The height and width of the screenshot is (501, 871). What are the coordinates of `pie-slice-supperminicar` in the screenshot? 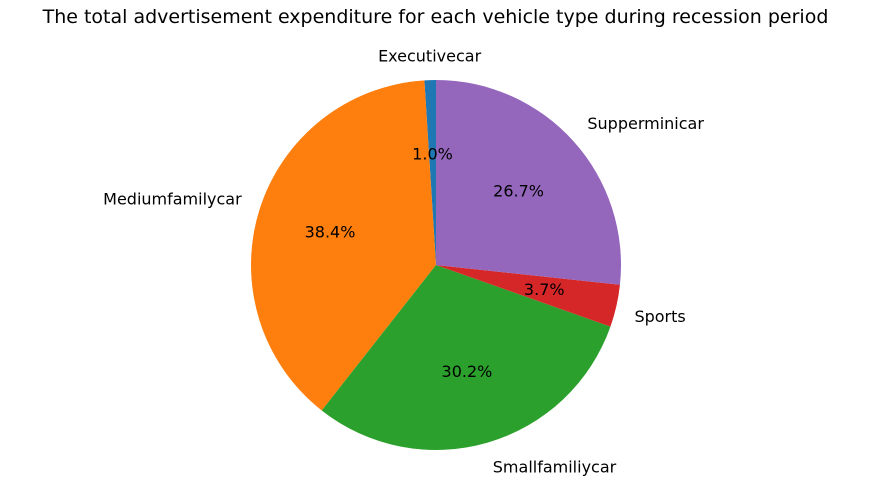 It's located at (529, 182).